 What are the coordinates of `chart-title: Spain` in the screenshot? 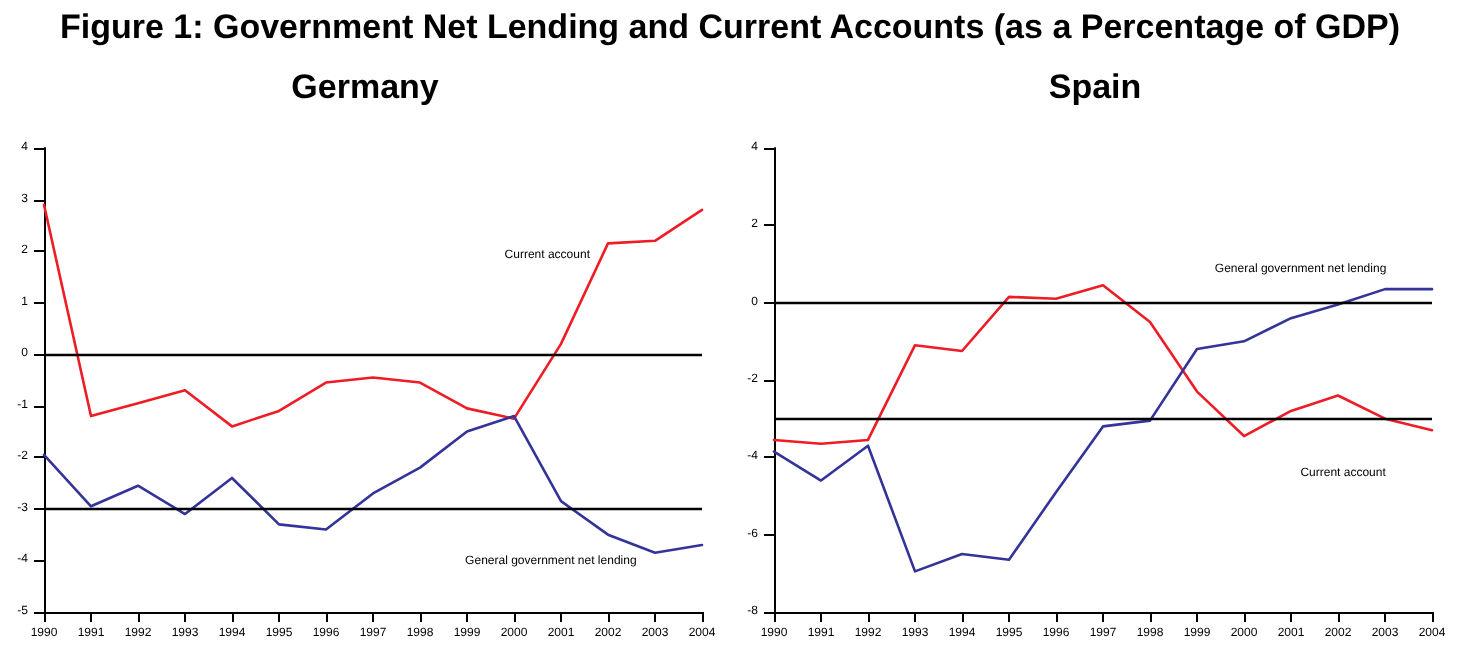 It's located at (1095, 87).